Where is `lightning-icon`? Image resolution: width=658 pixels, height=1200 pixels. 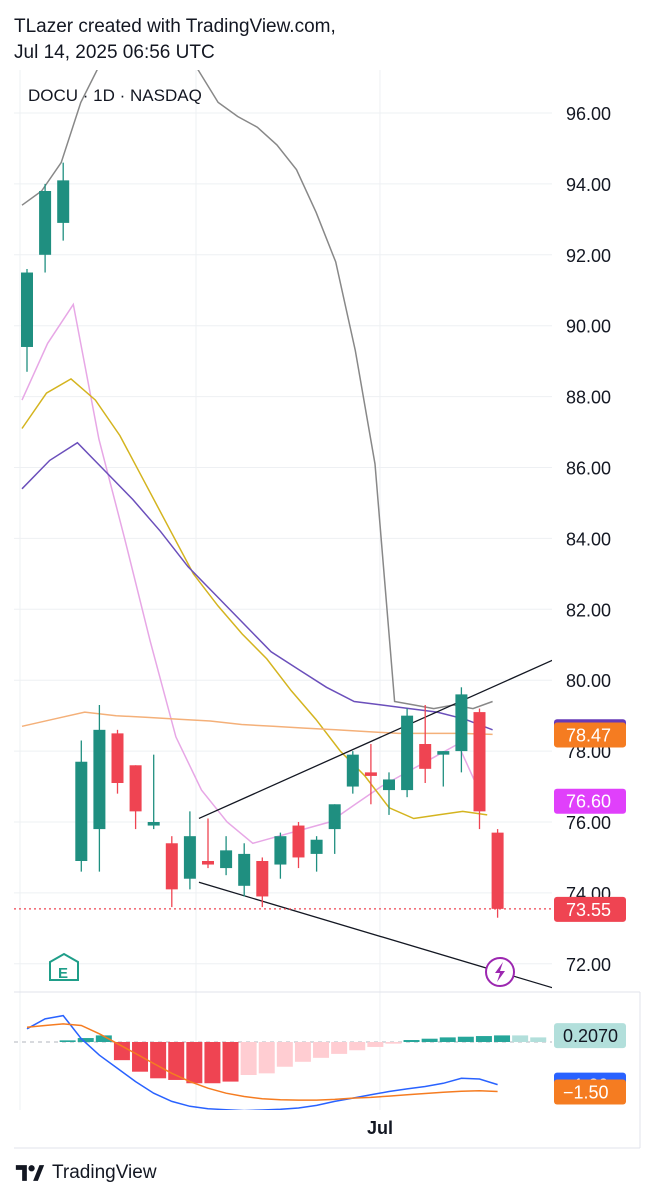 lightning-icon is located at coordinates (500, 972).